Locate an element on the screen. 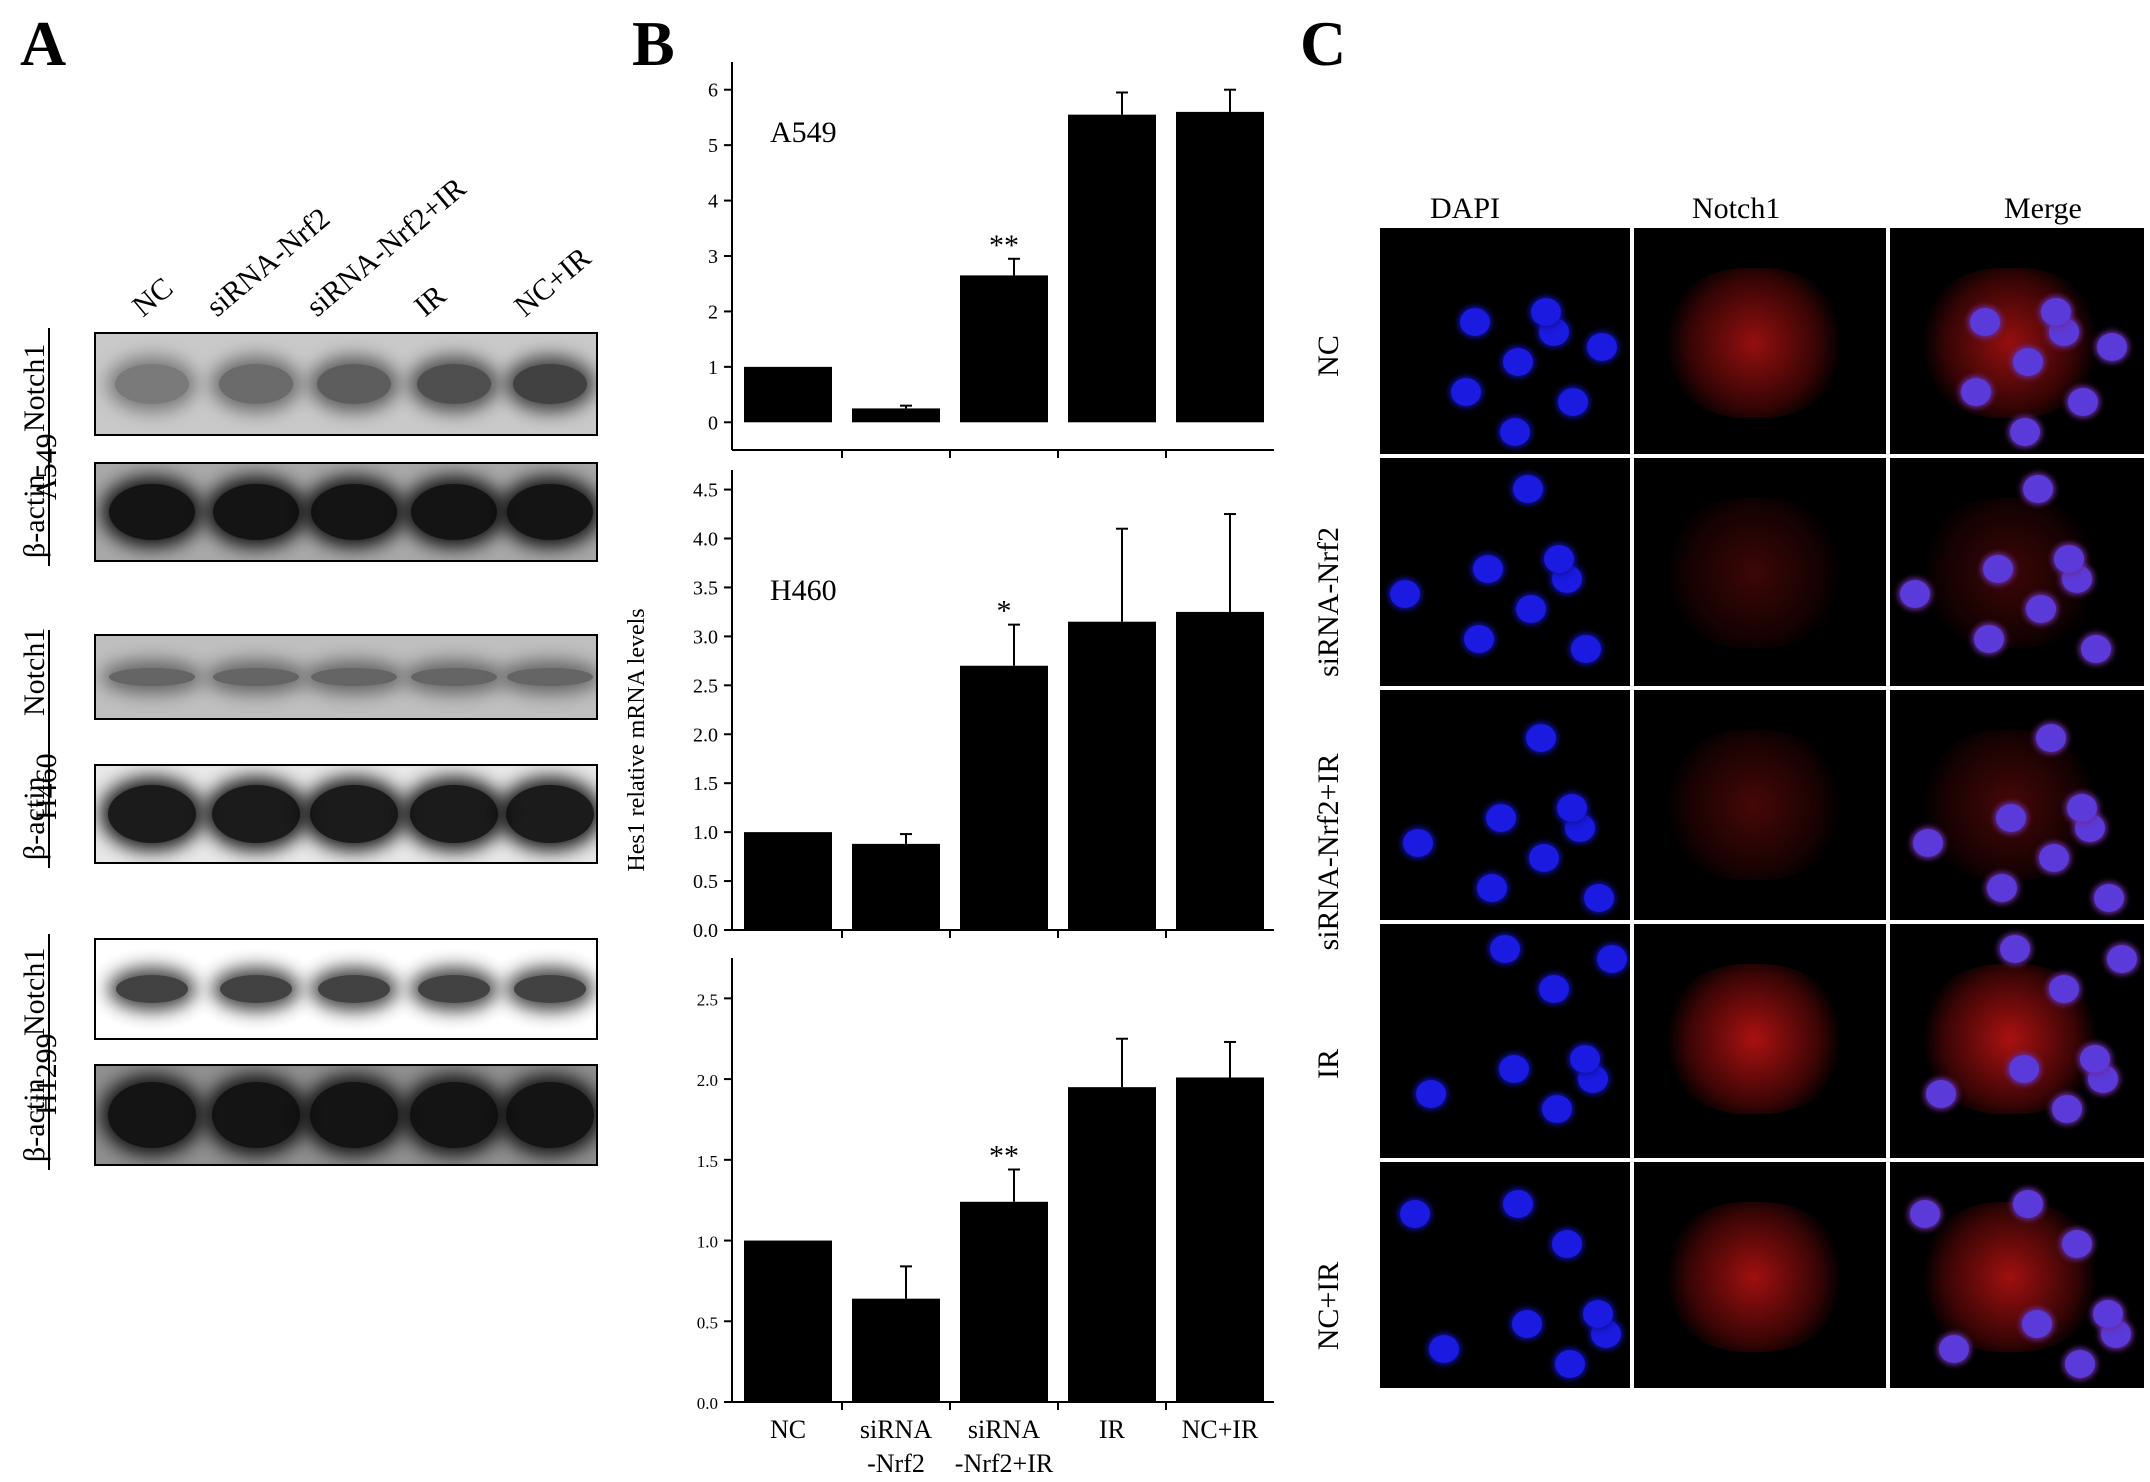 The height and width of the screenshot is (1482, 2150). microscopy-row-label: IR is located at coordinates (1328, 1064).